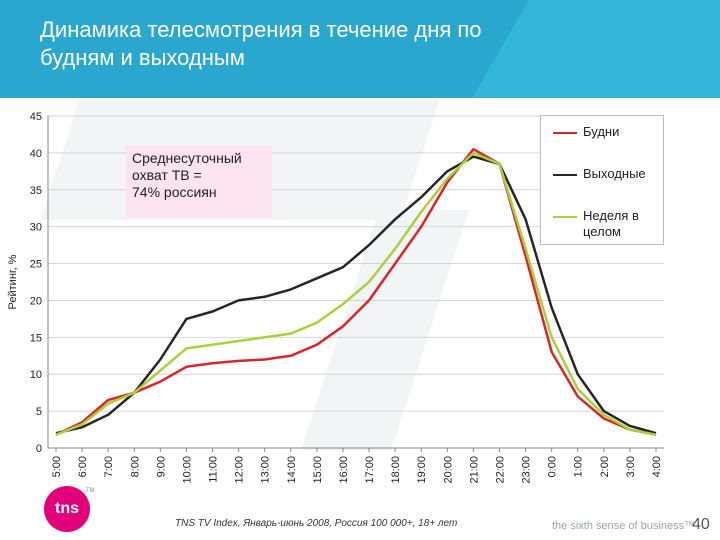  I want to click on chart-legend: Будни Выходные Неделя в целом, so click(602, 180).